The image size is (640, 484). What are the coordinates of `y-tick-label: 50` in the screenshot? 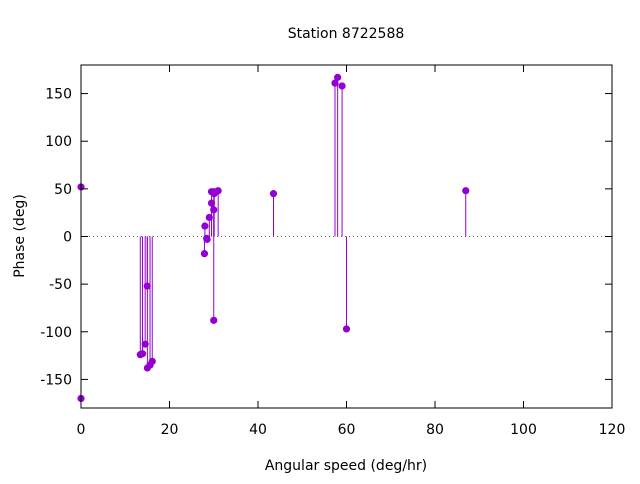 It's located at (63, 190).